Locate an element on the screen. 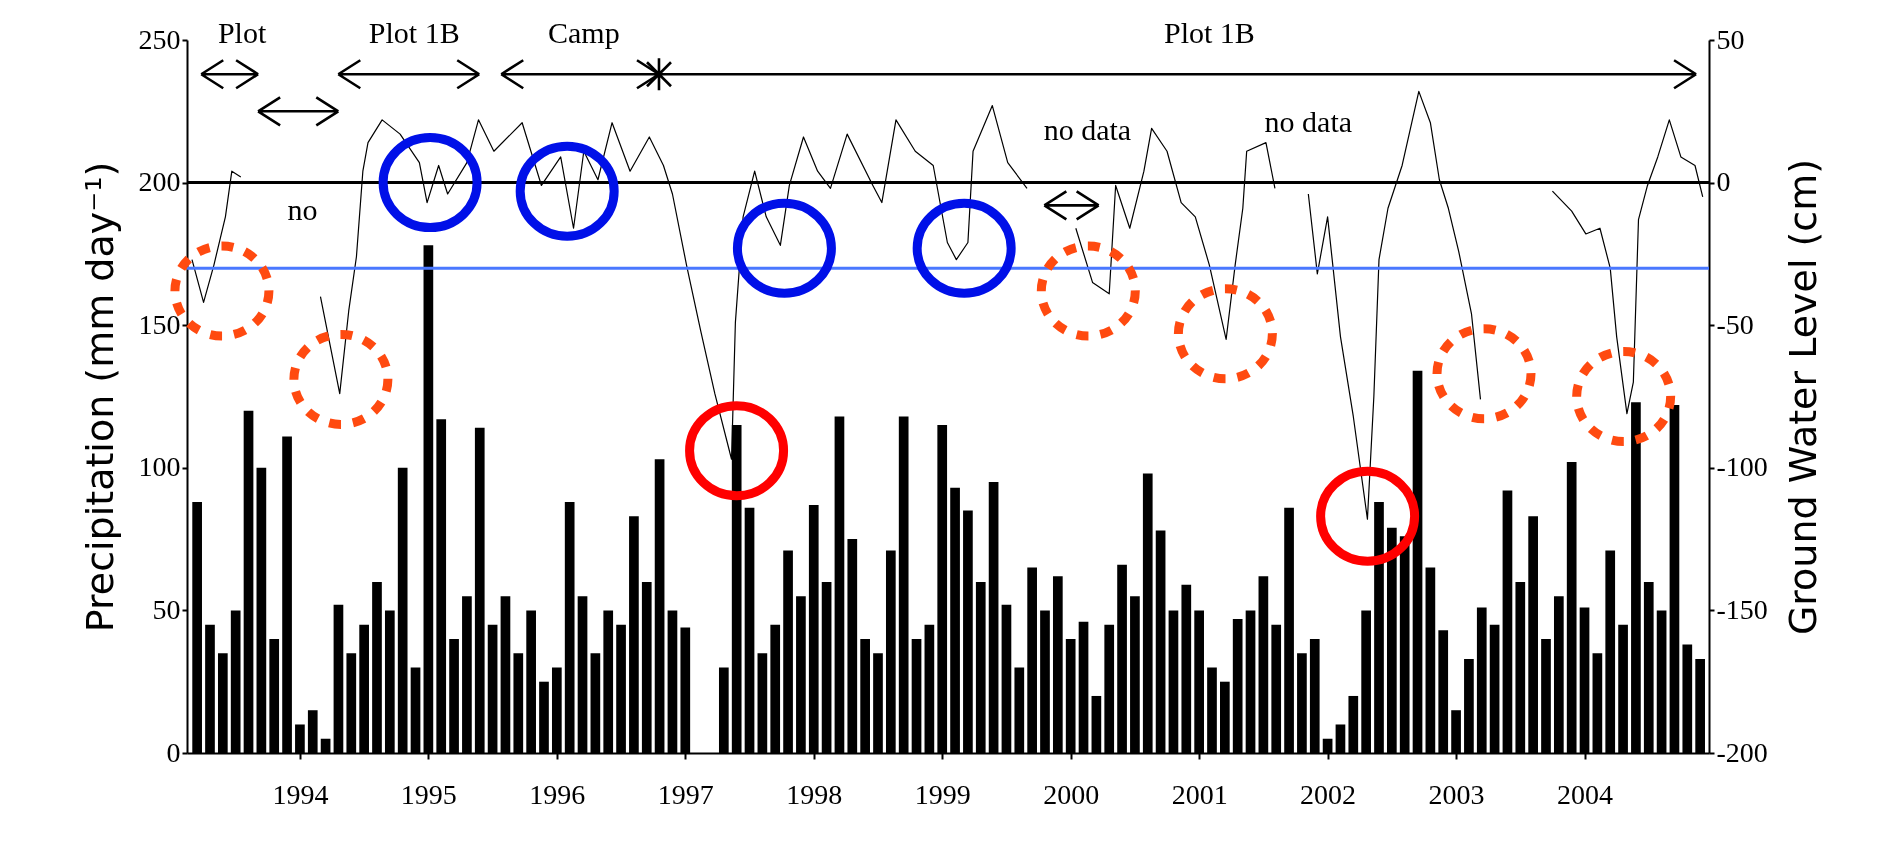 The height and width of the screenshot is (855, 1892). x-tick-label: 1995 is located at coordinates (428, 794).